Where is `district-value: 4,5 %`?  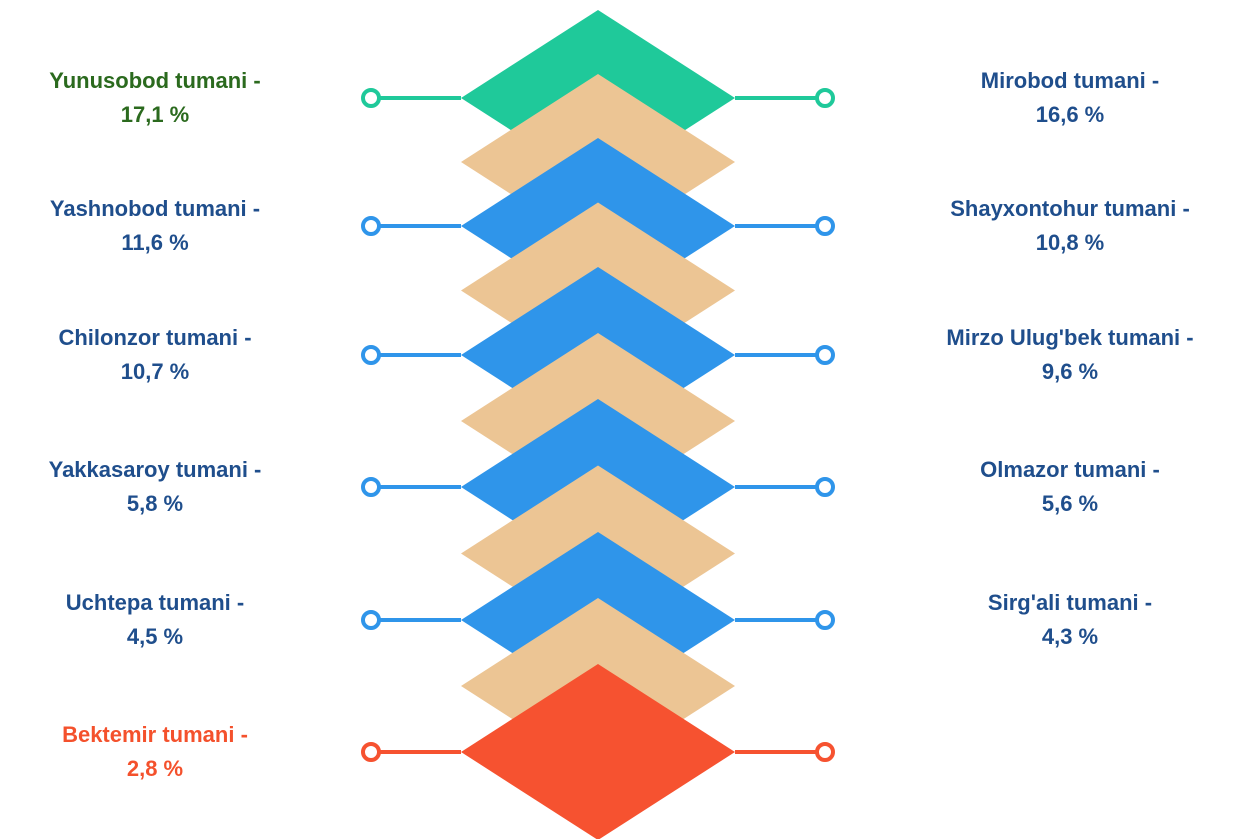
district-value: 4,5 % is located at coordinates (155, 636).